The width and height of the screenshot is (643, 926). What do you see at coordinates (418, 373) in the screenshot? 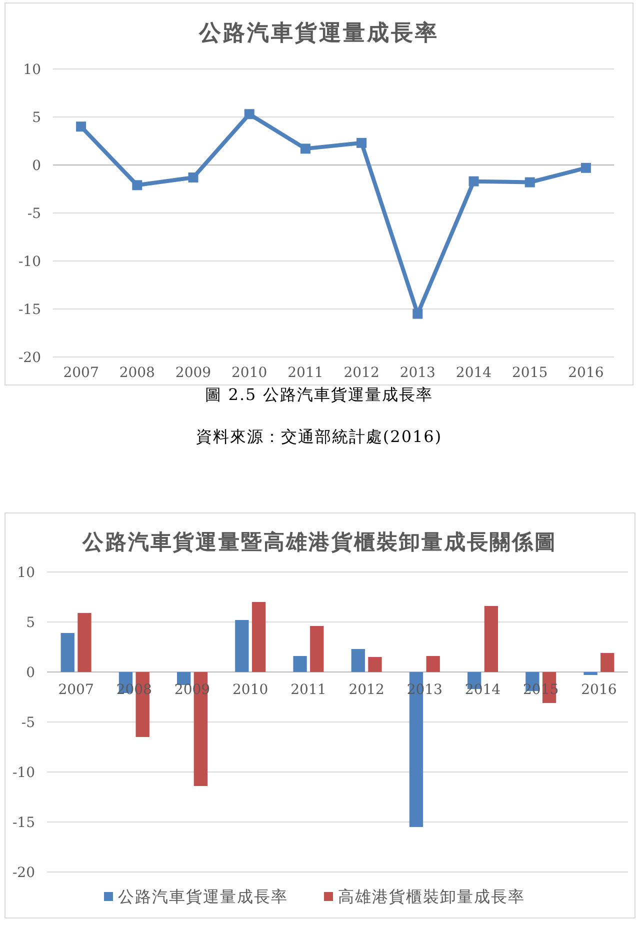
I see `x-tick-label: 2013` at bounding box center [418, 373].